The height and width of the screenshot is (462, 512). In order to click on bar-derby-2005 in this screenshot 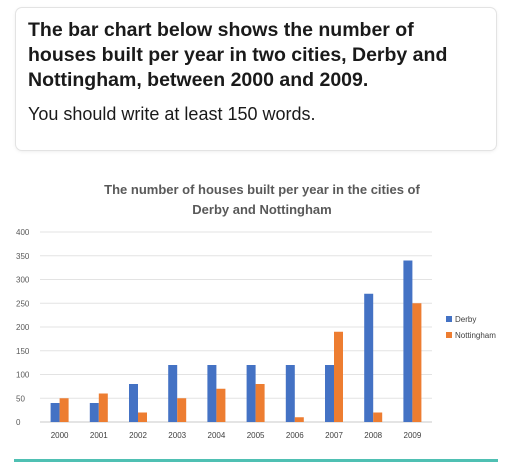, I will do `click(251, 393)`.